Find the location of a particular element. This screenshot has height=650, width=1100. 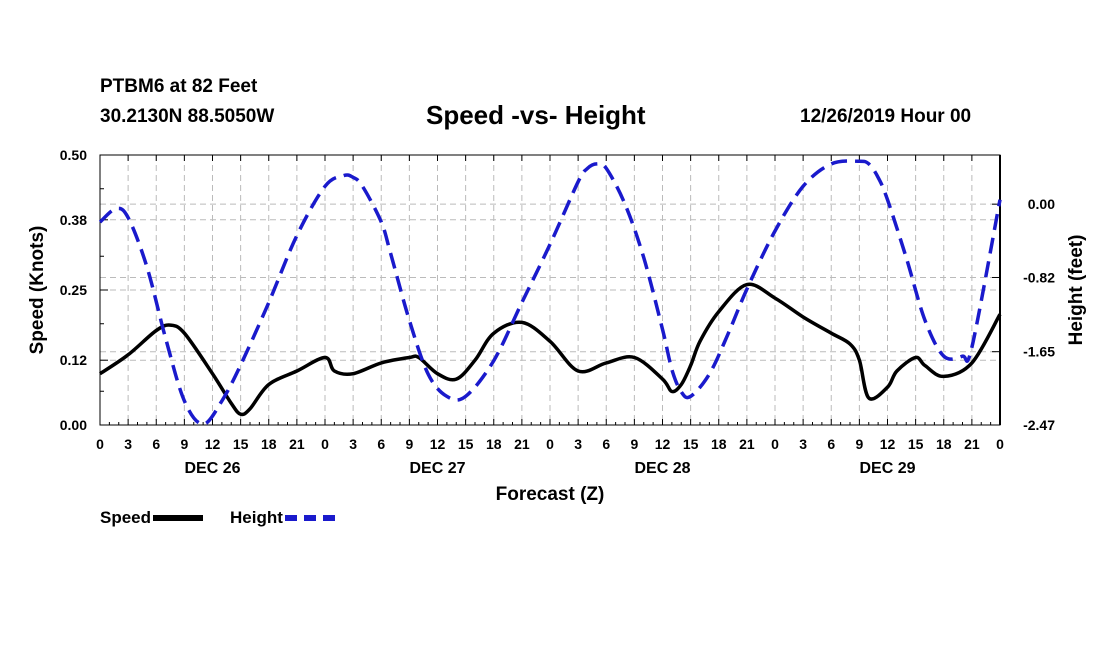

legend-height-swatch is located at coordinates (309, 518).